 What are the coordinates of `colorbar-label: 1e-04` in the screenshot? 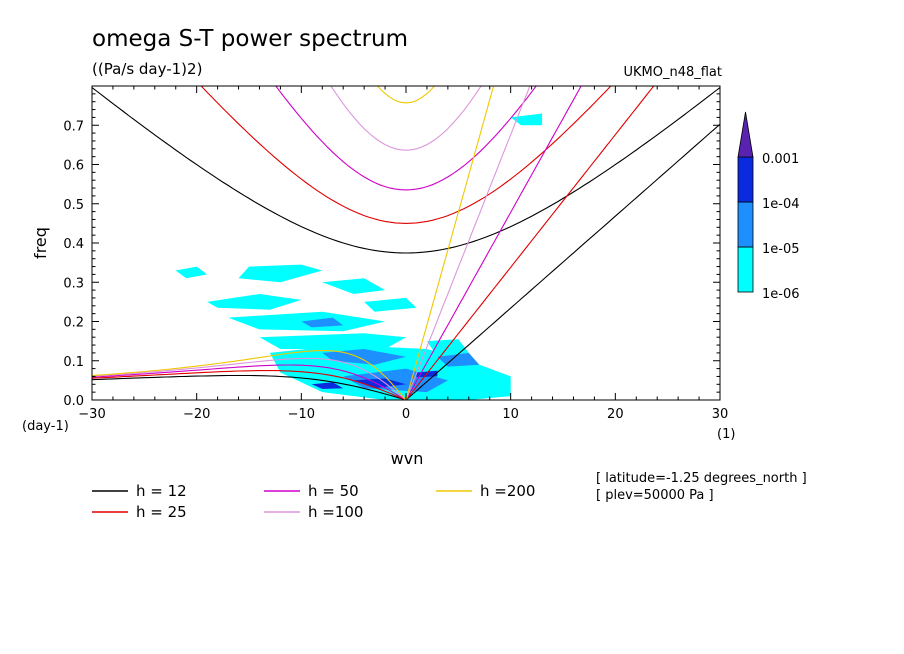 It's located at (781, 204).